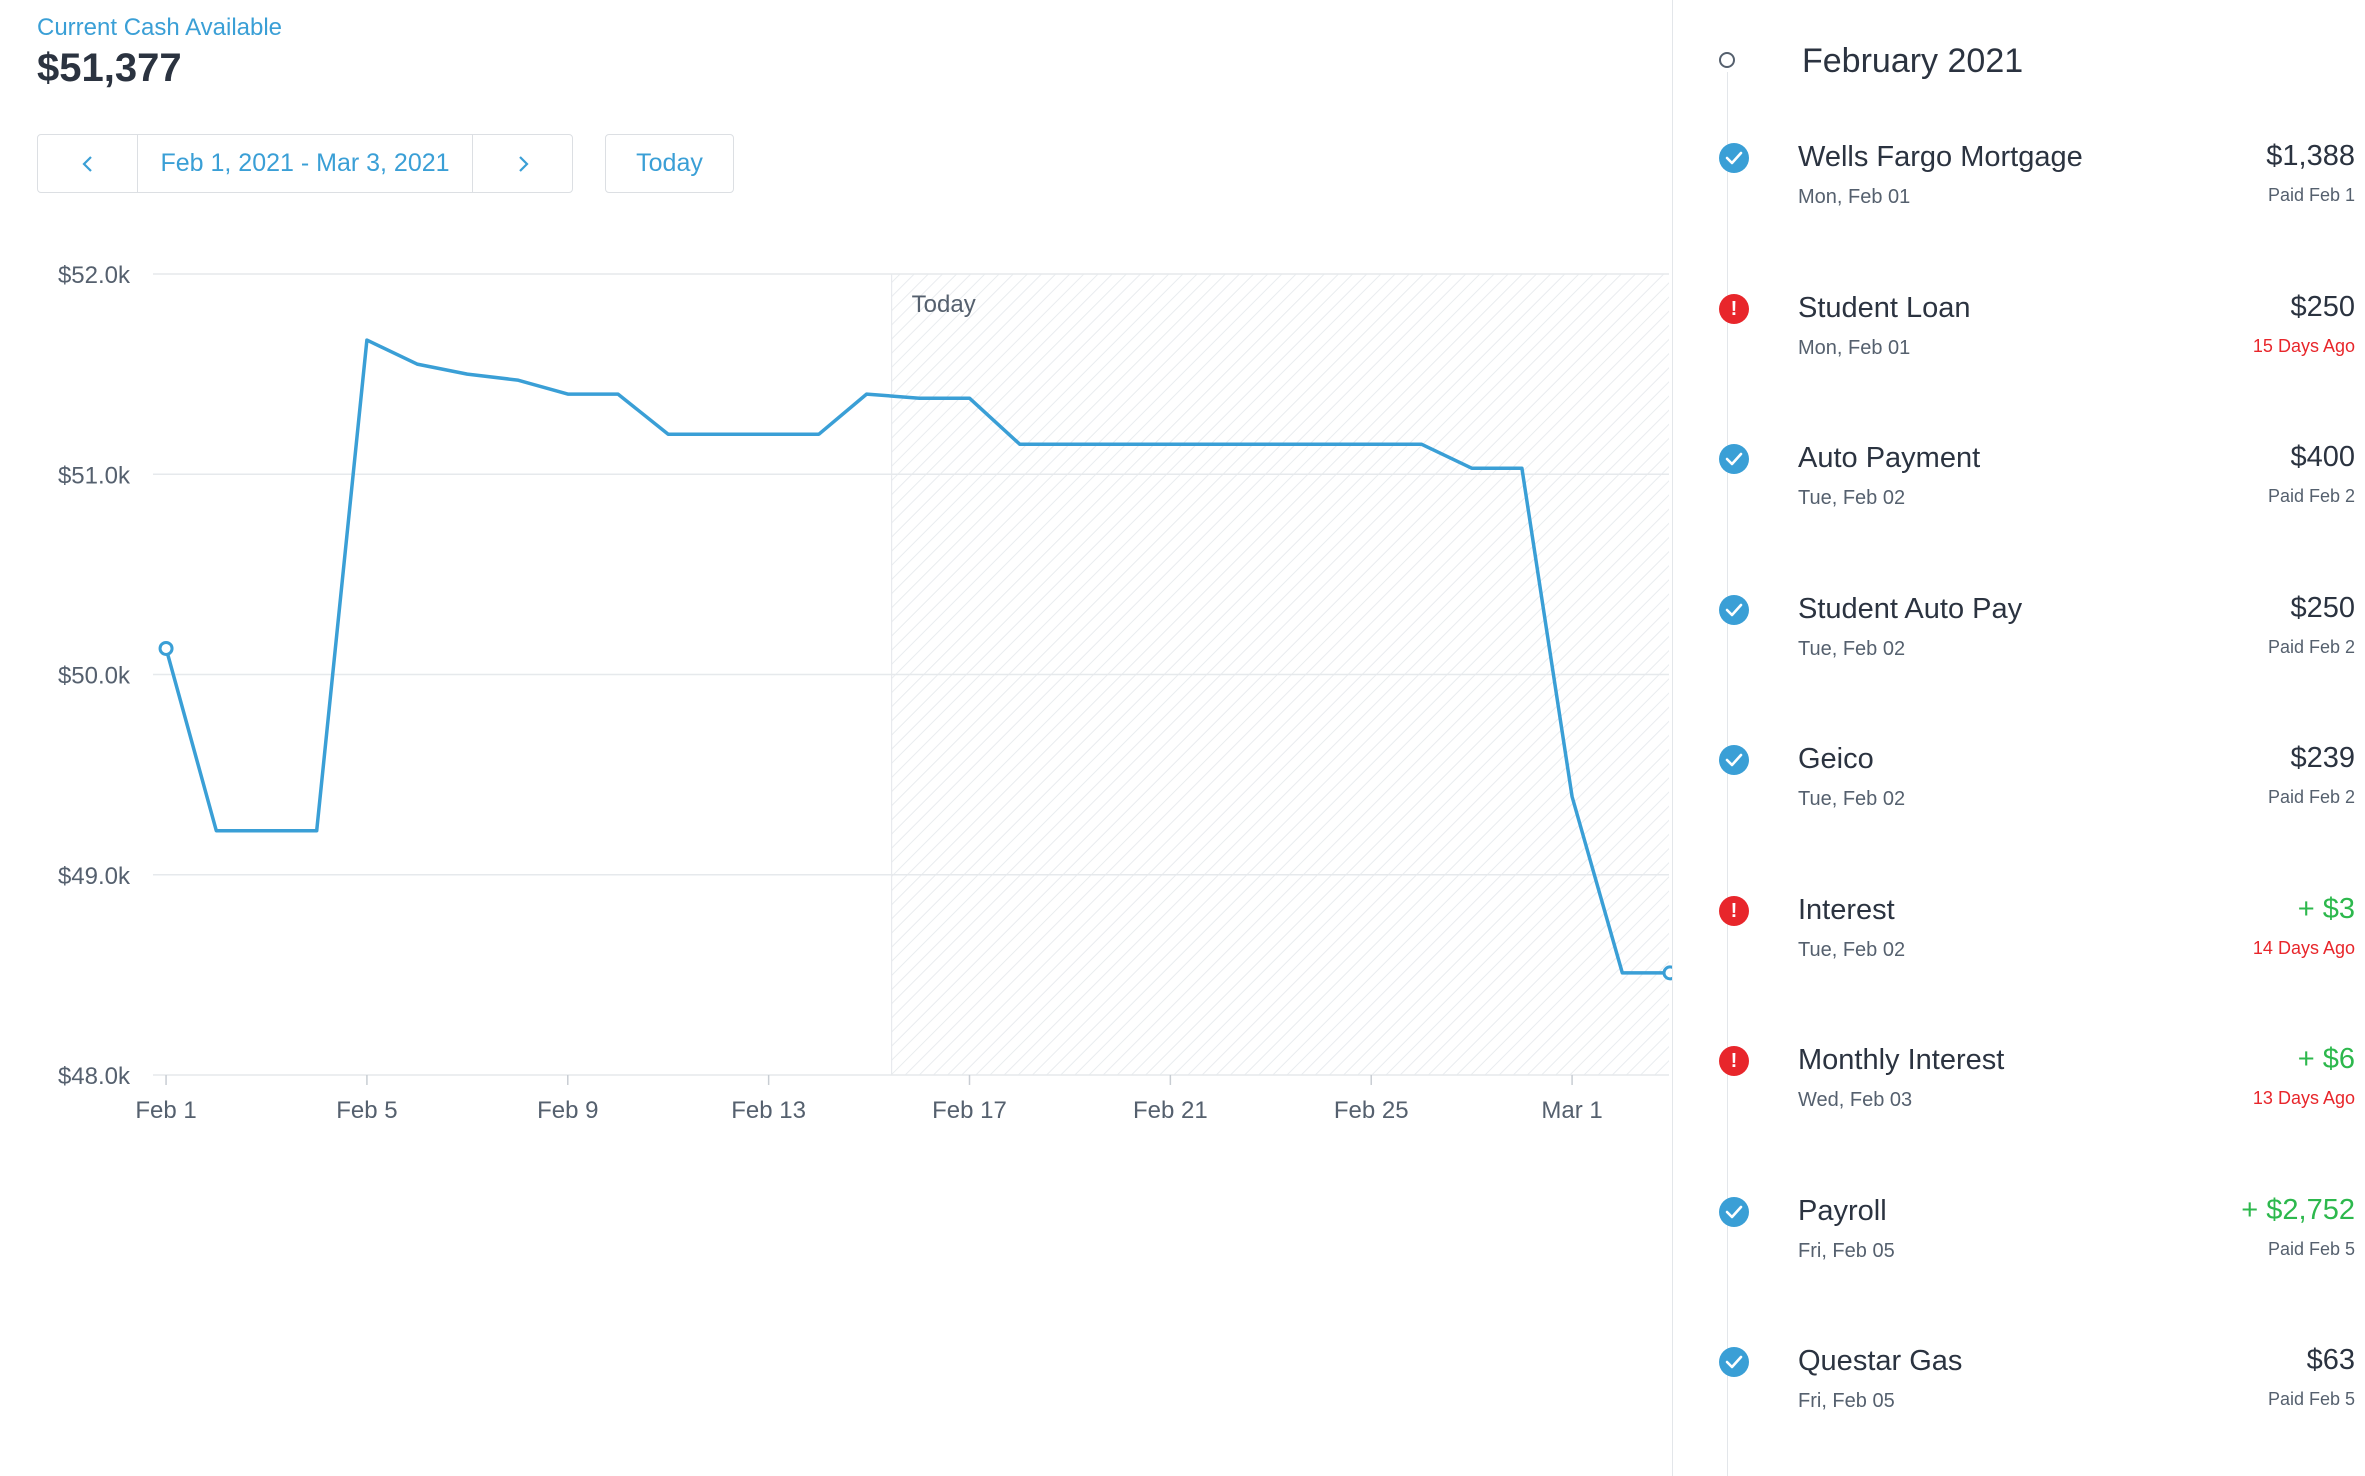  I want to click on x-tick-label: Feb 1, so click(165, 1110).